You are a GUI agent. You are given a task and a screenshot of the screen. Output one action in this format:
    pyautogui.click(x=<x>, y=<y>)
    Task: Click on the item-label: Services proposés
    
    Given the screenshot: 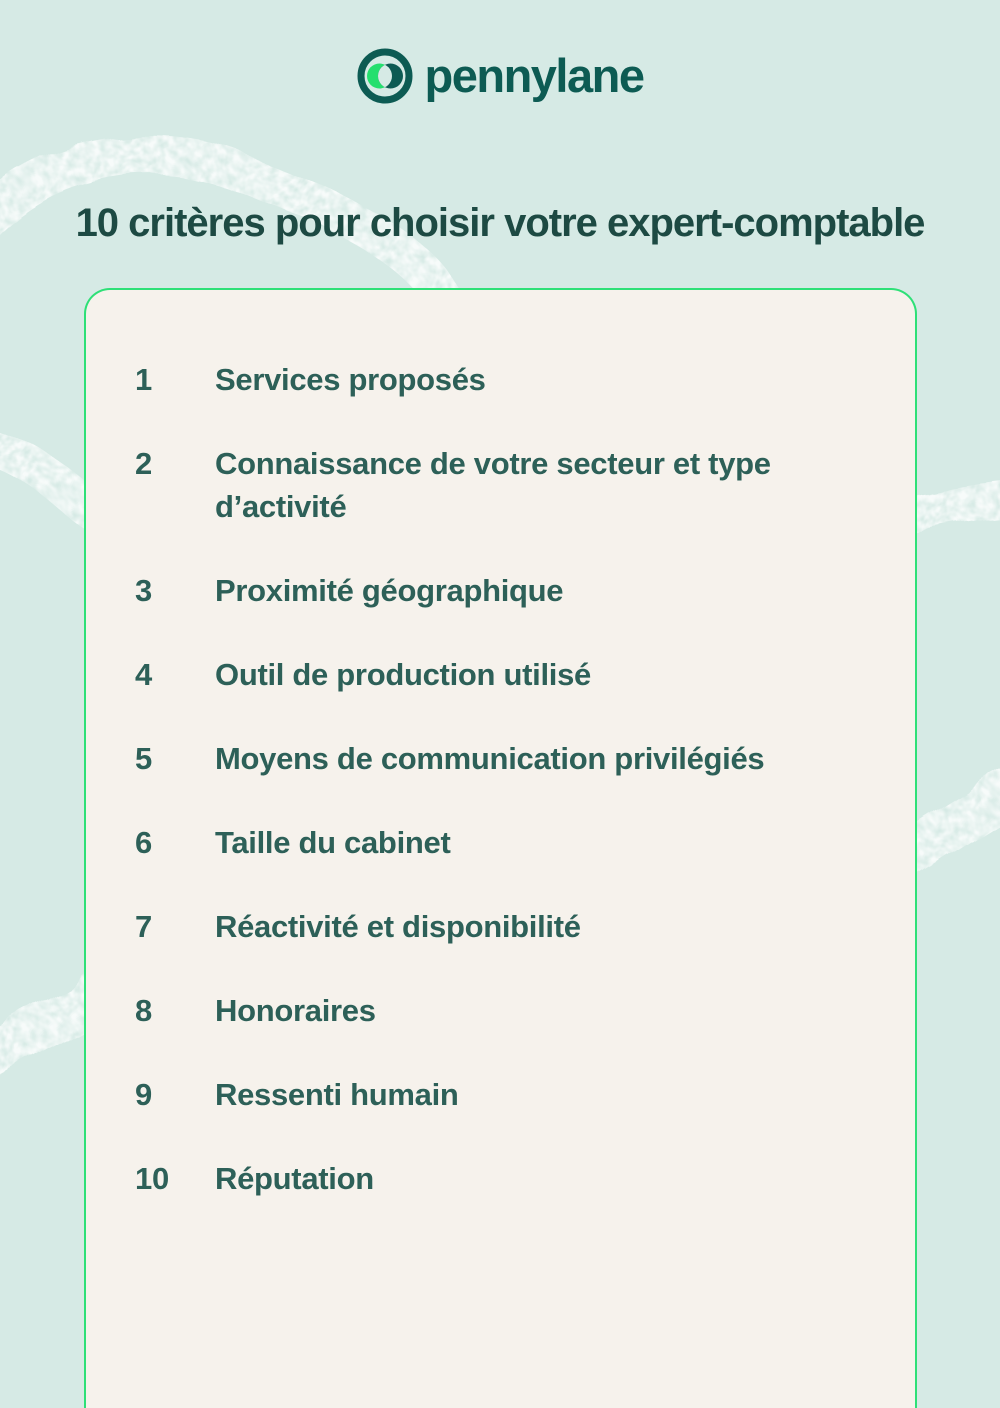 What is the action you would take?
    pyautogui.click(x=350, y=379)
    